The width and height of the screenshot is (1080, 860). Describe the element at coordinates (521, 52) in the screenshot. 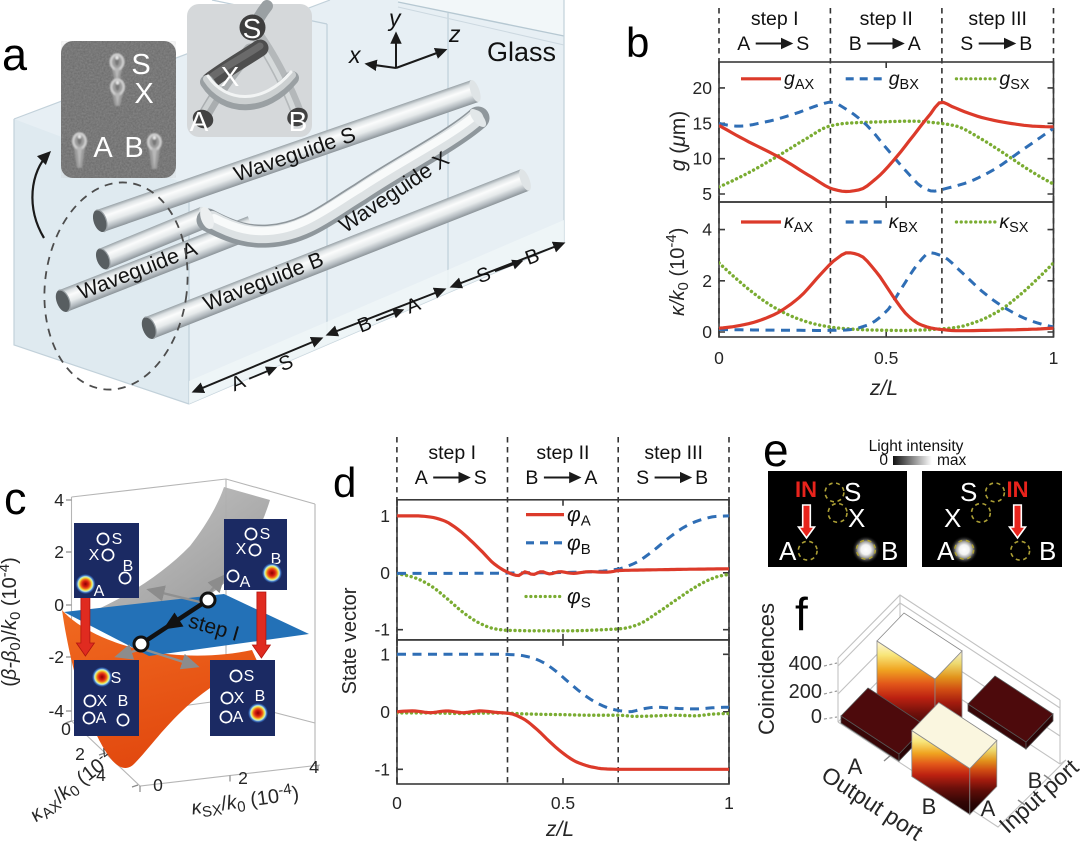

I see `svg-text: Glass` at that location.